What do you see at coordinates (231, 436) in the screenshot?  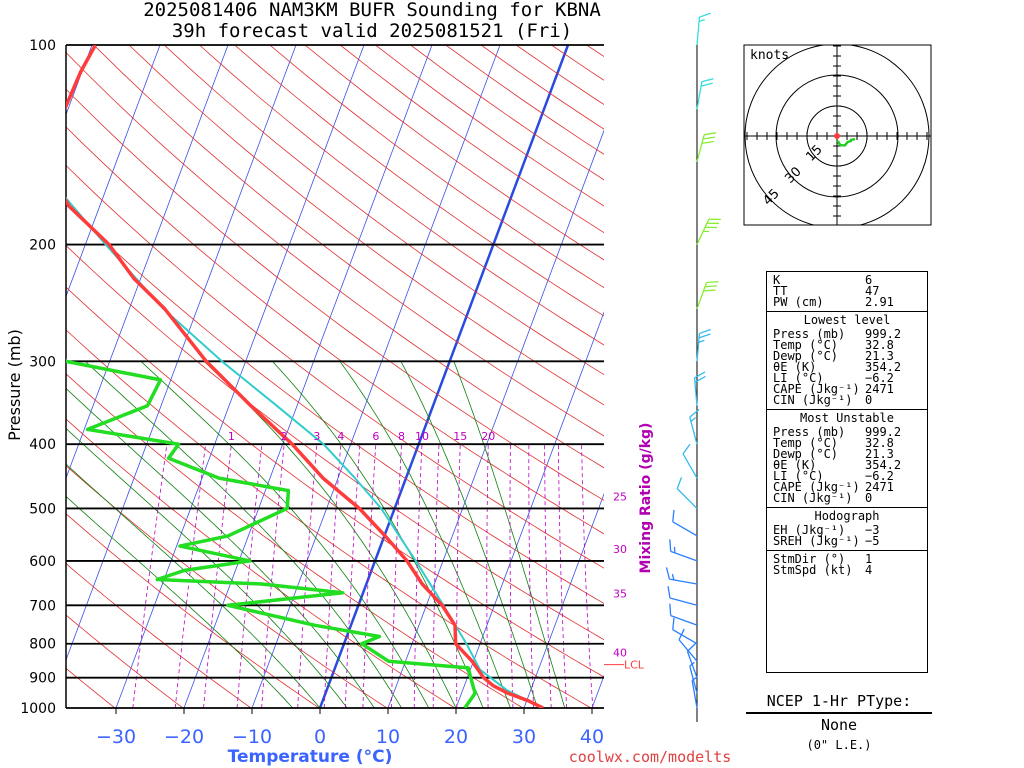 I see `mixing-ratio-label: 1` at bounding box center [231, 436].